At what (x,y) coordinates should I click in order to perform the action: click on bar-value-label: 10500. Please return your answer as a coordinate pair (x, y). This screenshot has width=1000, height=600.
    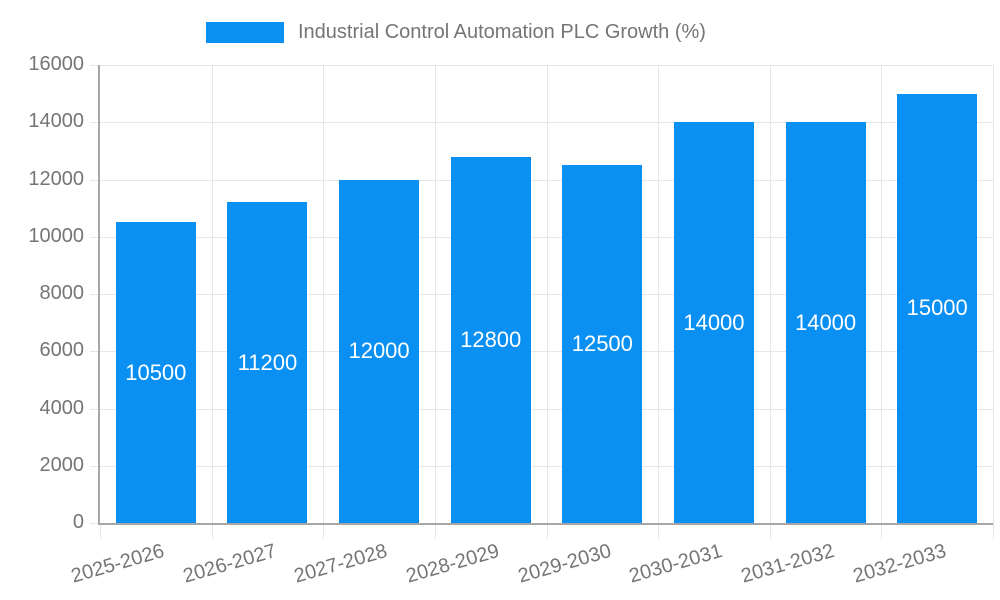
    Looking at the image, I should click on (156, 372).